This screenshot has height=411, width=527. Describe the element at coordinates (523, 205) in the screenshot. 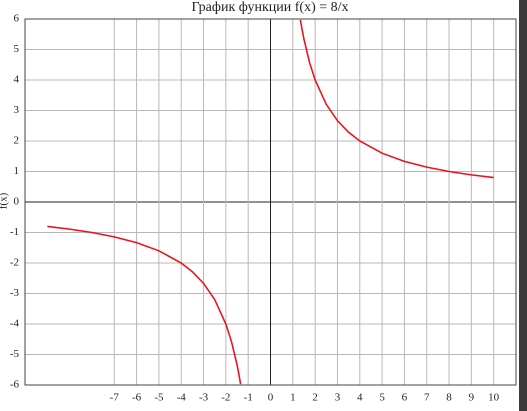

I see `window-edge` at that location.